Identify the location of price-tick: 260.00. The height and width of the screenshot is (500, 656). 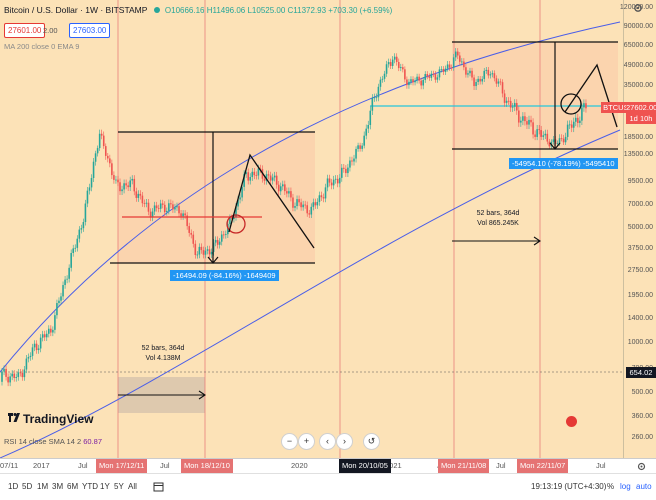
(642, 437).